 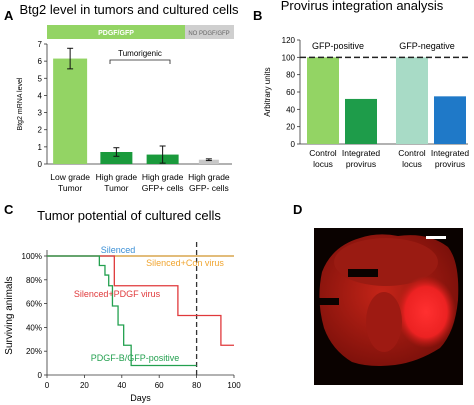 I want to click on panel-c-x-tick-label: 40, so click(x=121, y=385).